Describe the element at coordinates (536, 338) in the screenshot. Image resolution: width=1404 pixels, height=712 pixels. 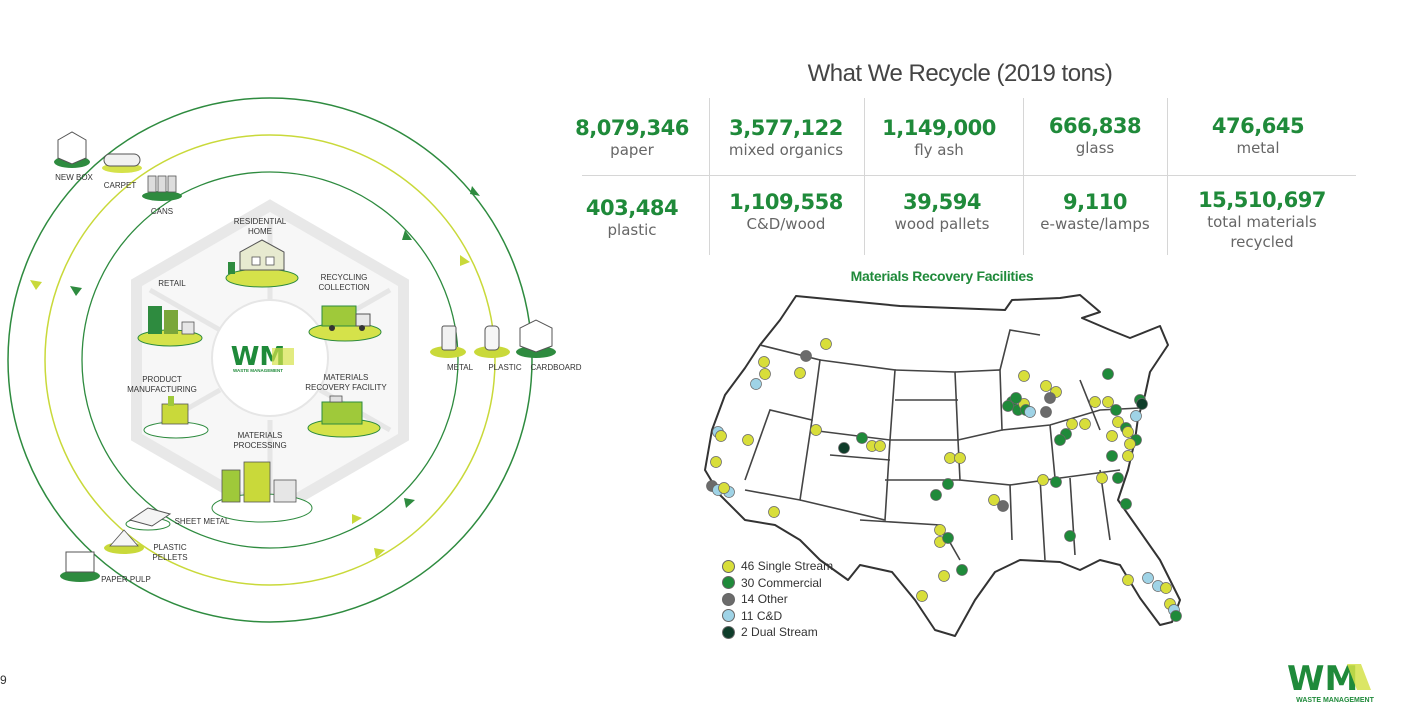
I see `cardboard-box-icon` at that location.